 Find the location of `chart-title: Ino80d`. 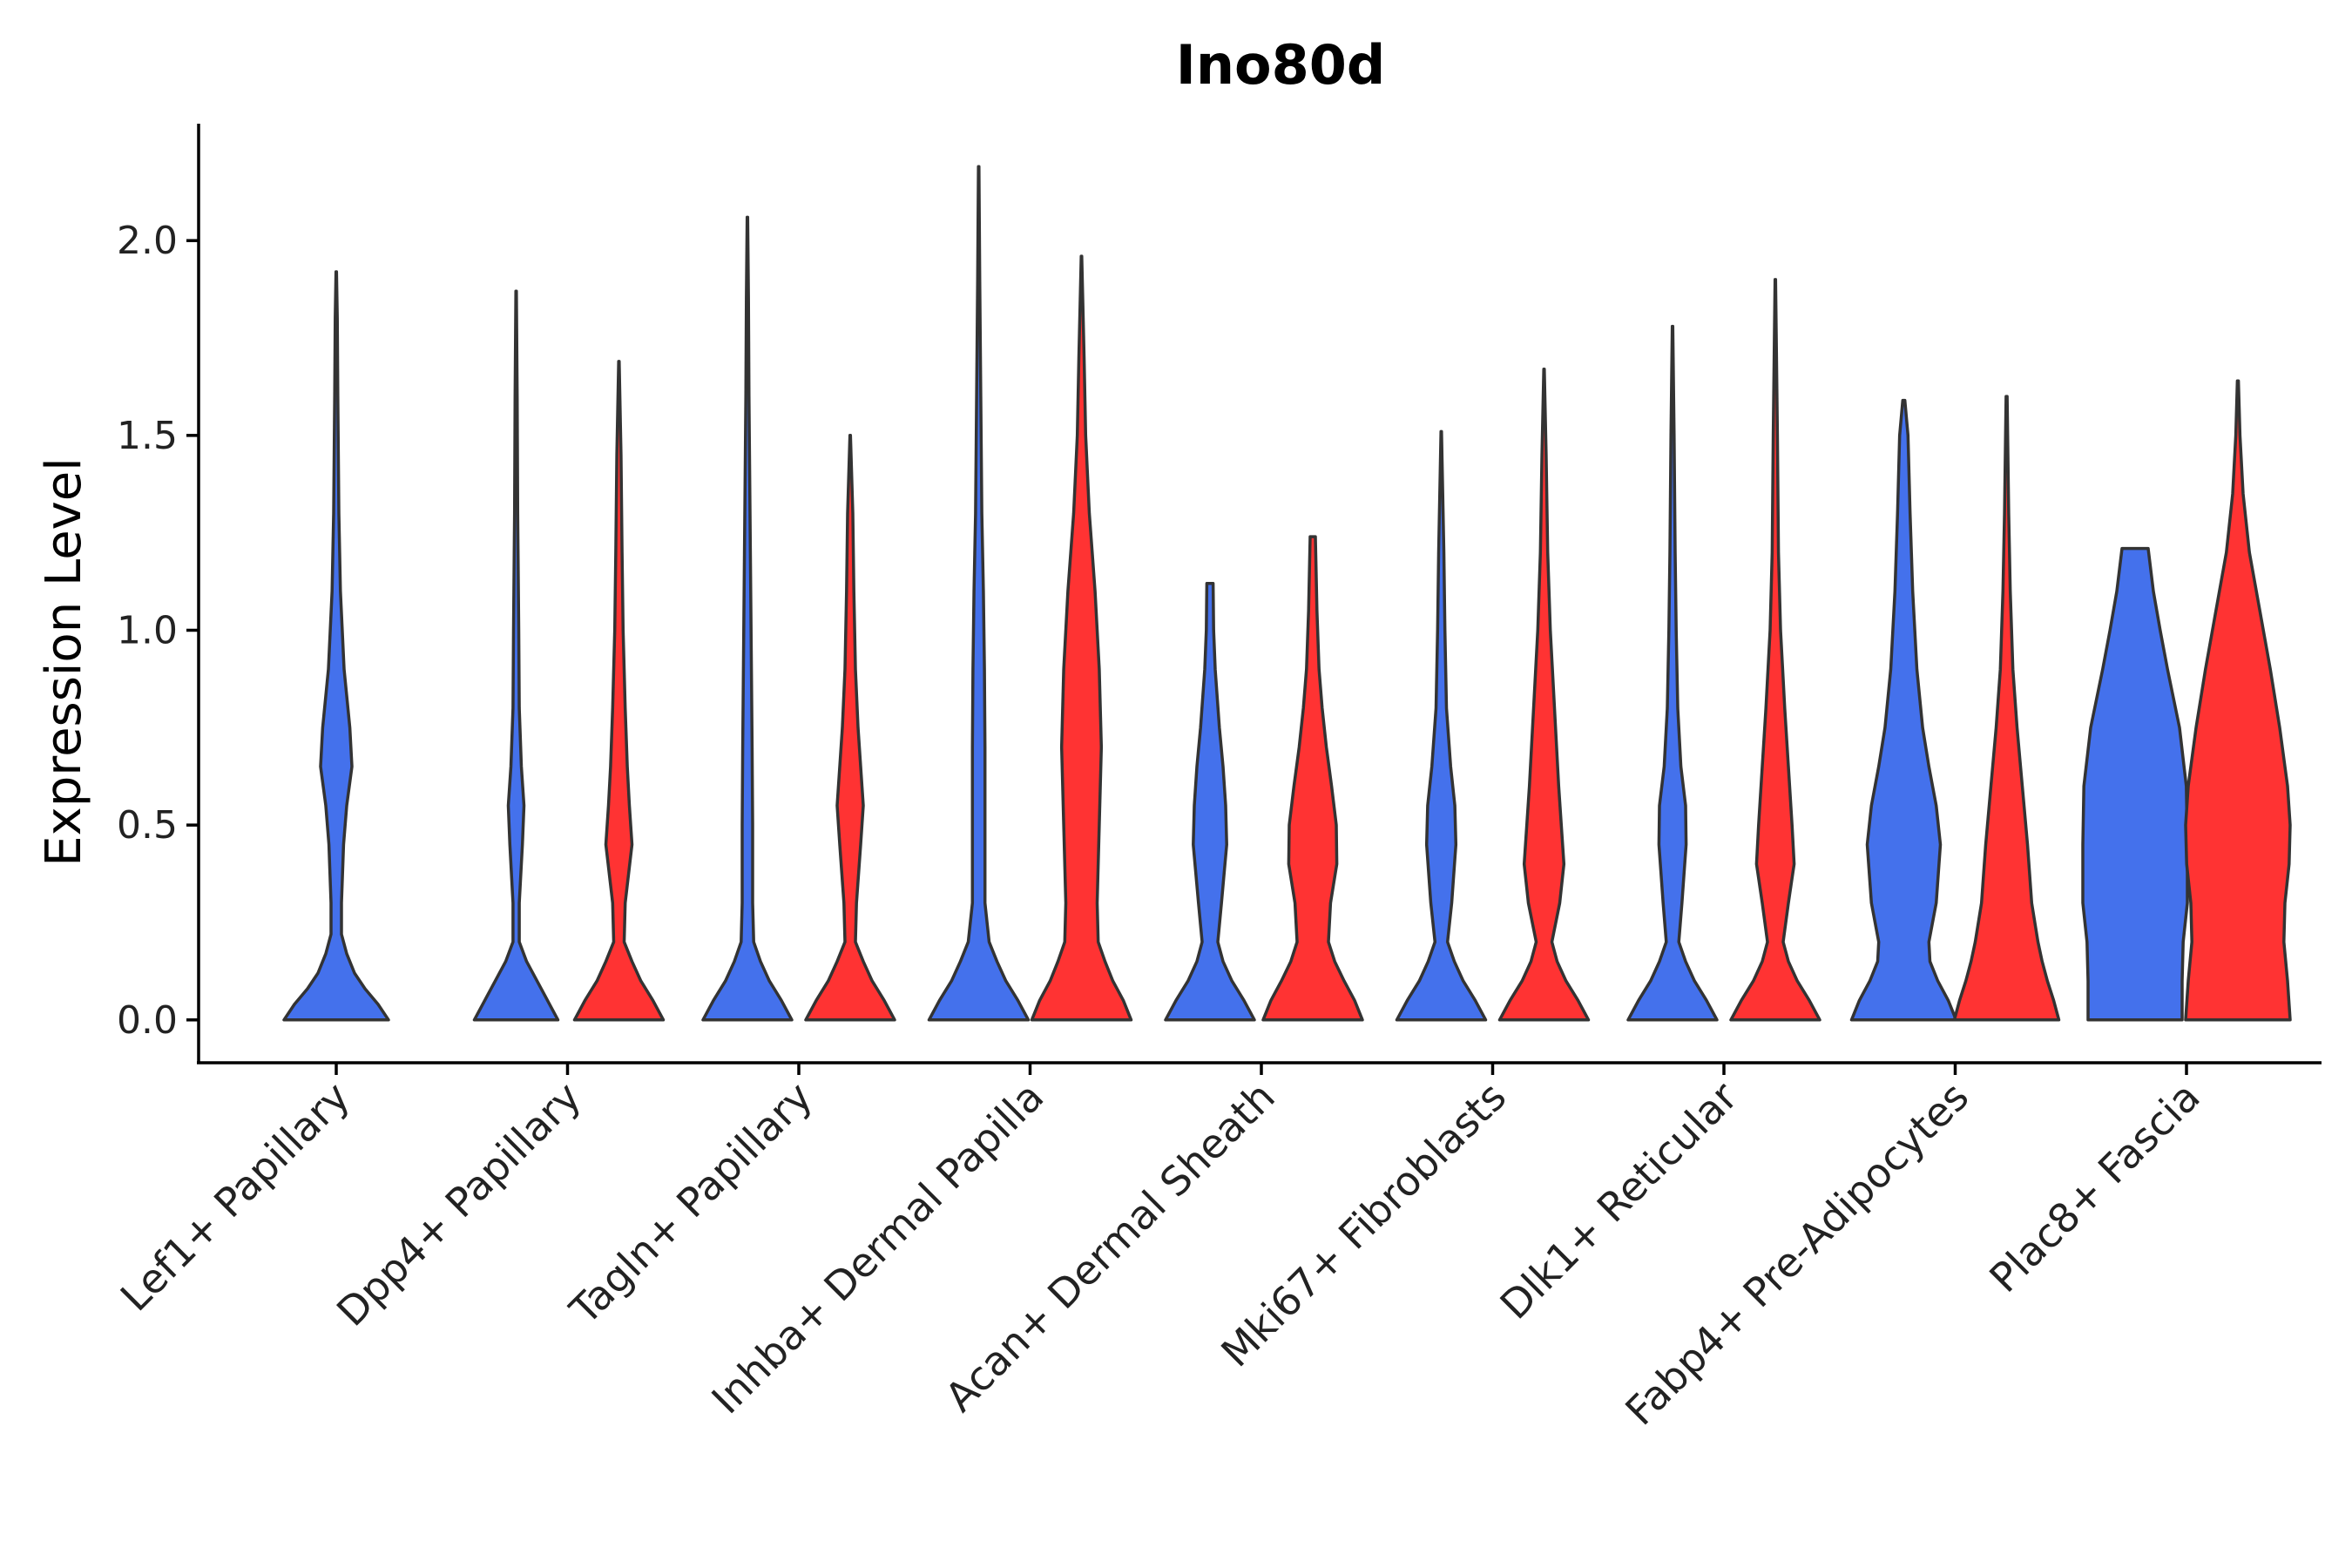

chart-title: Ino80d is located at coordinates (1280, 65).